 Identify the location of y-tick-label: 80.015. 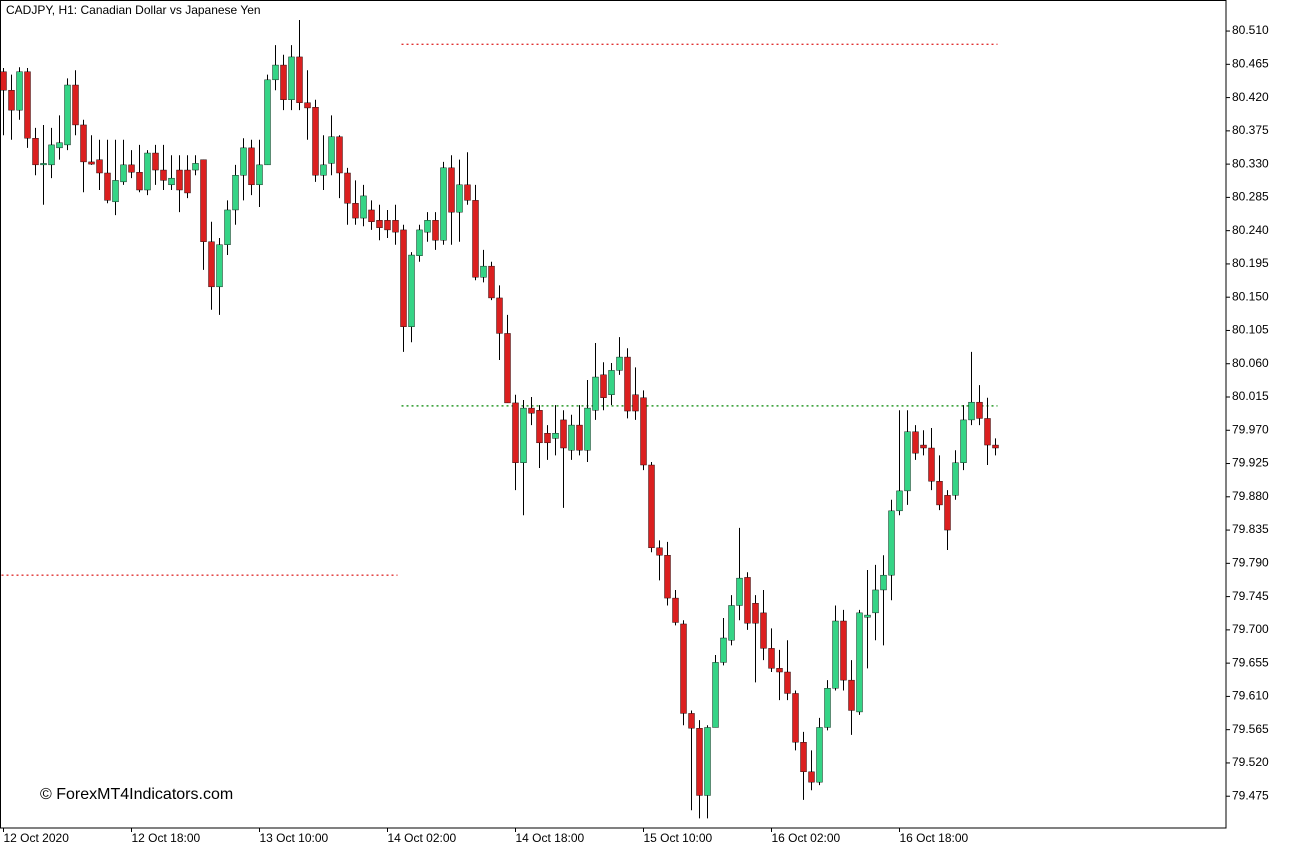
(1250, 396).